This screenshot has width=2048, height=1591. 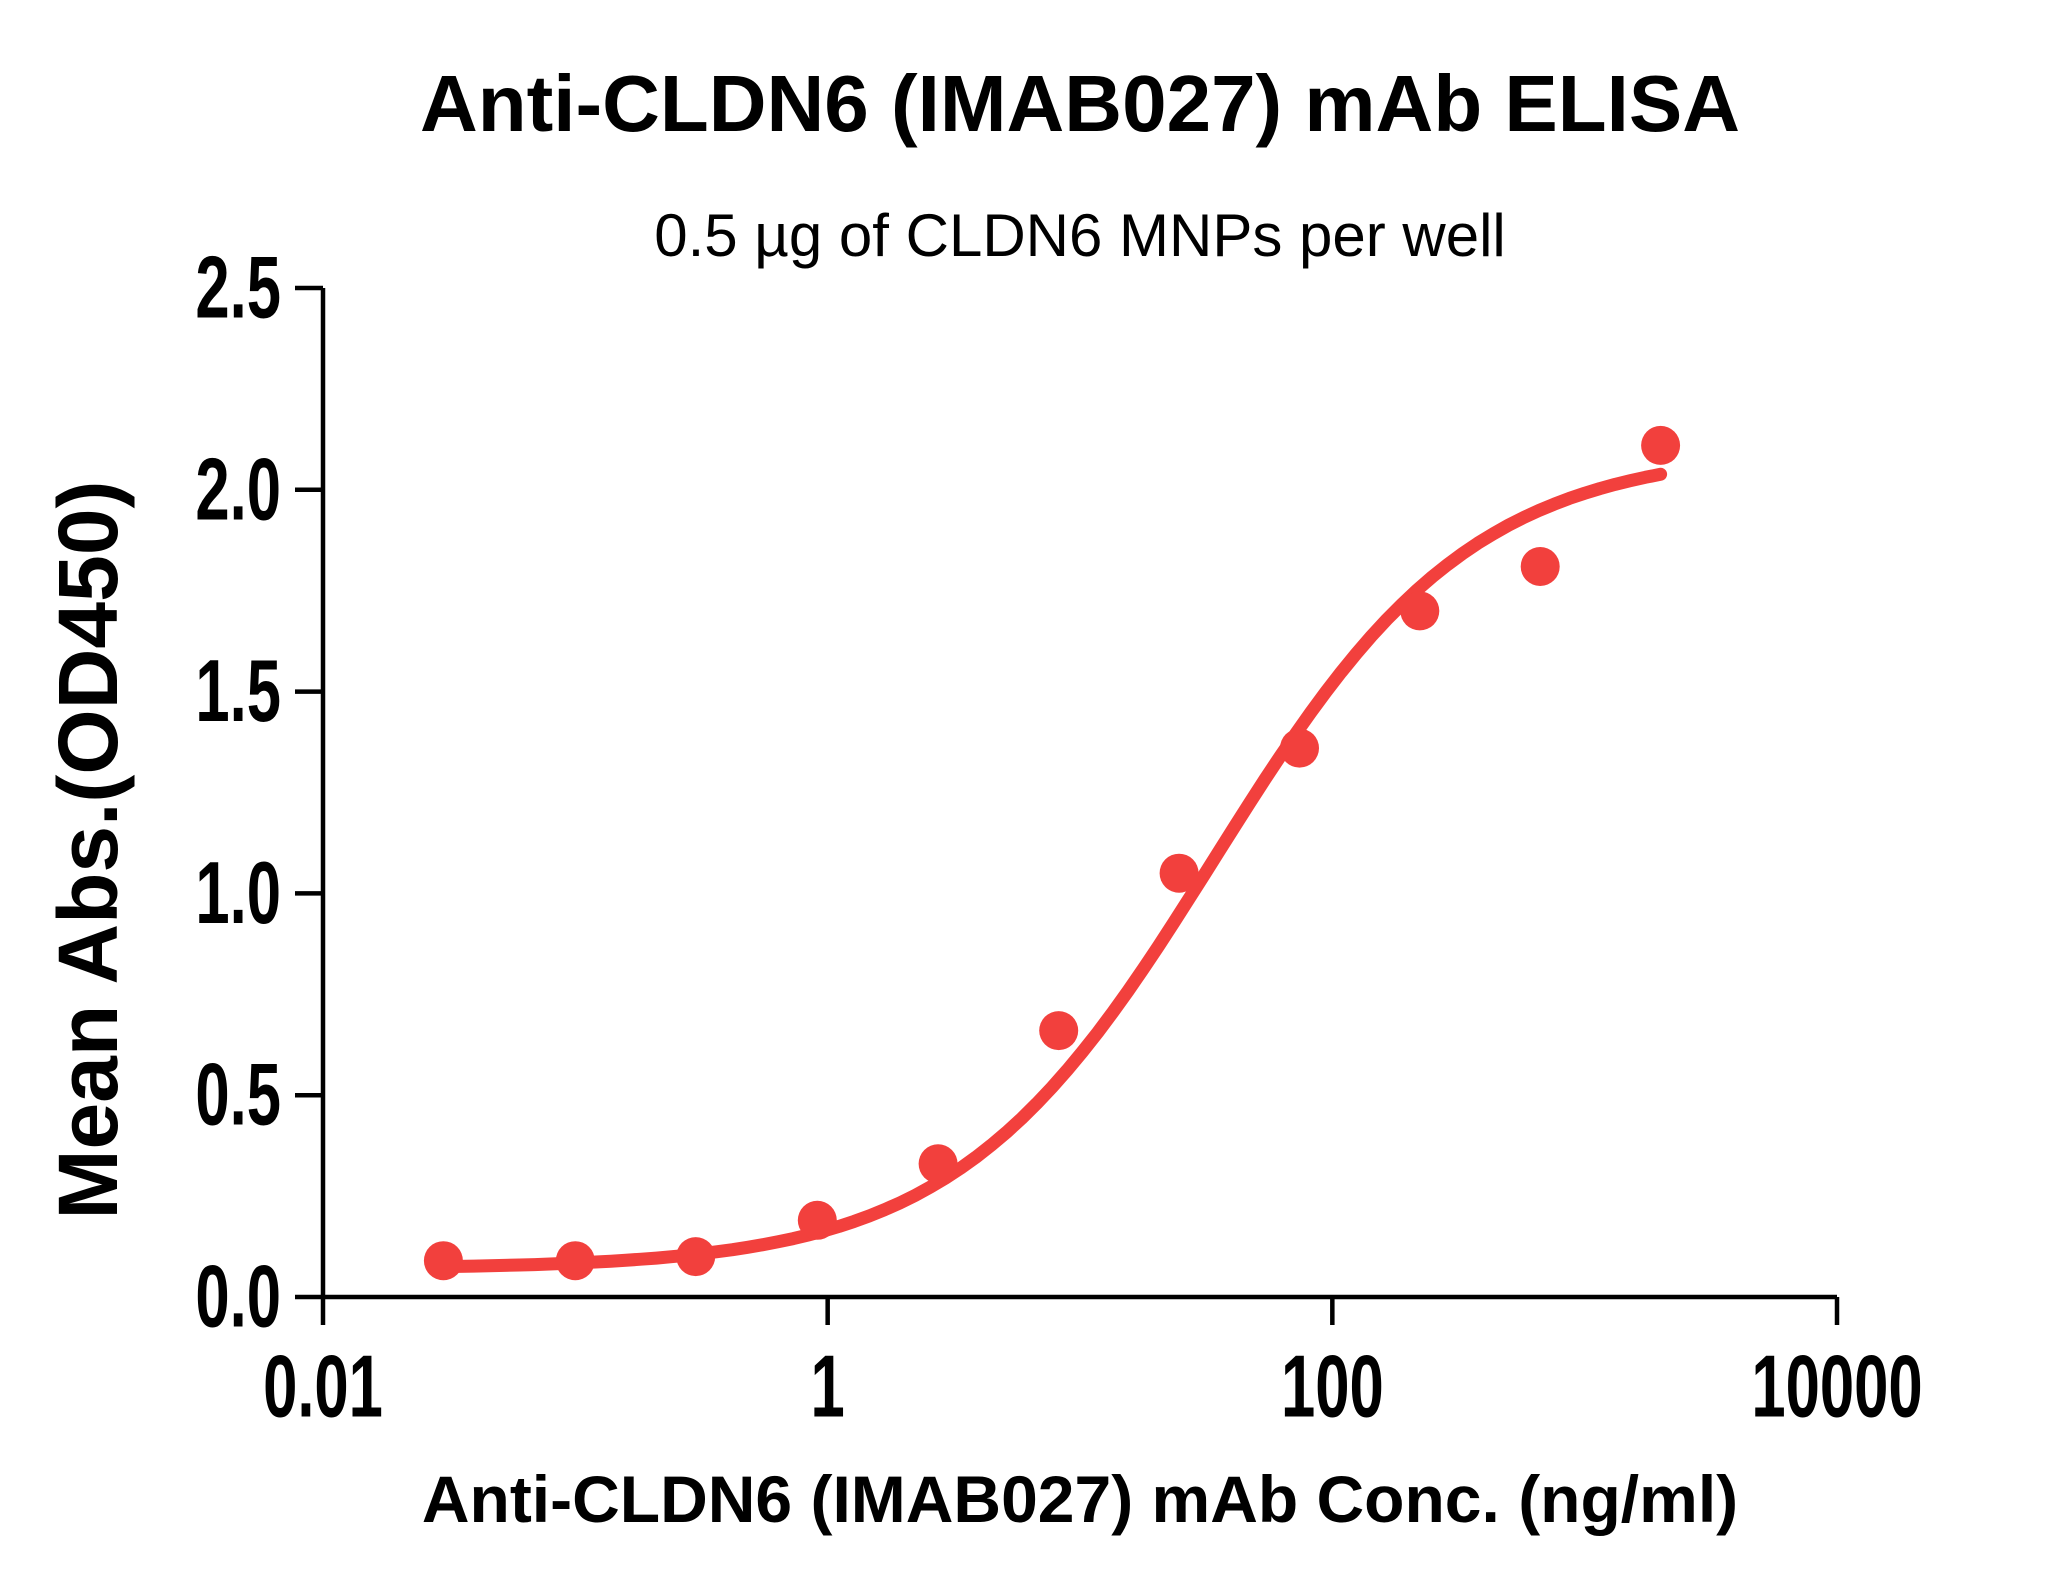 I want to click on y-tick-label: 1.5, so click(x=238, y=691).